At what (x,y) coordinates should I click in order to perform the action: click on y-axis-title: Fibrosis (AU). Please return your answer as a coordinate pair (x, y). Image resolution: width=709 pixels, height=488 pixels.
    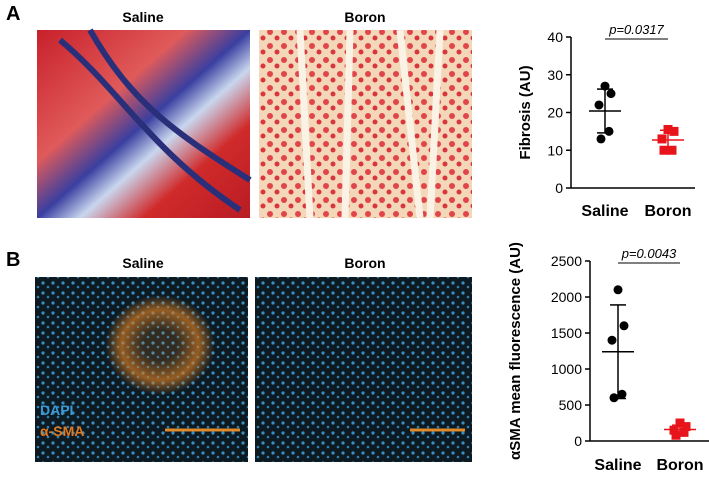
    Looking at the image, I should click on (525, 112).